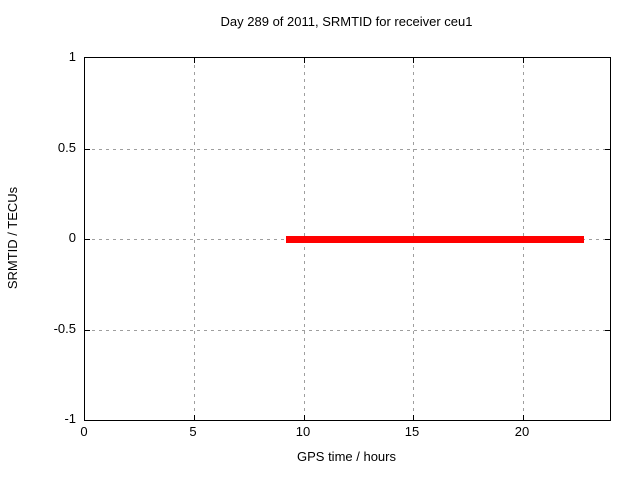 Image resolution: width=640 pixels, height=480 pixels. Describe the element at coordinates (66, 147) in the screenshot. I see `y-tick-label: 0.5` at that location.